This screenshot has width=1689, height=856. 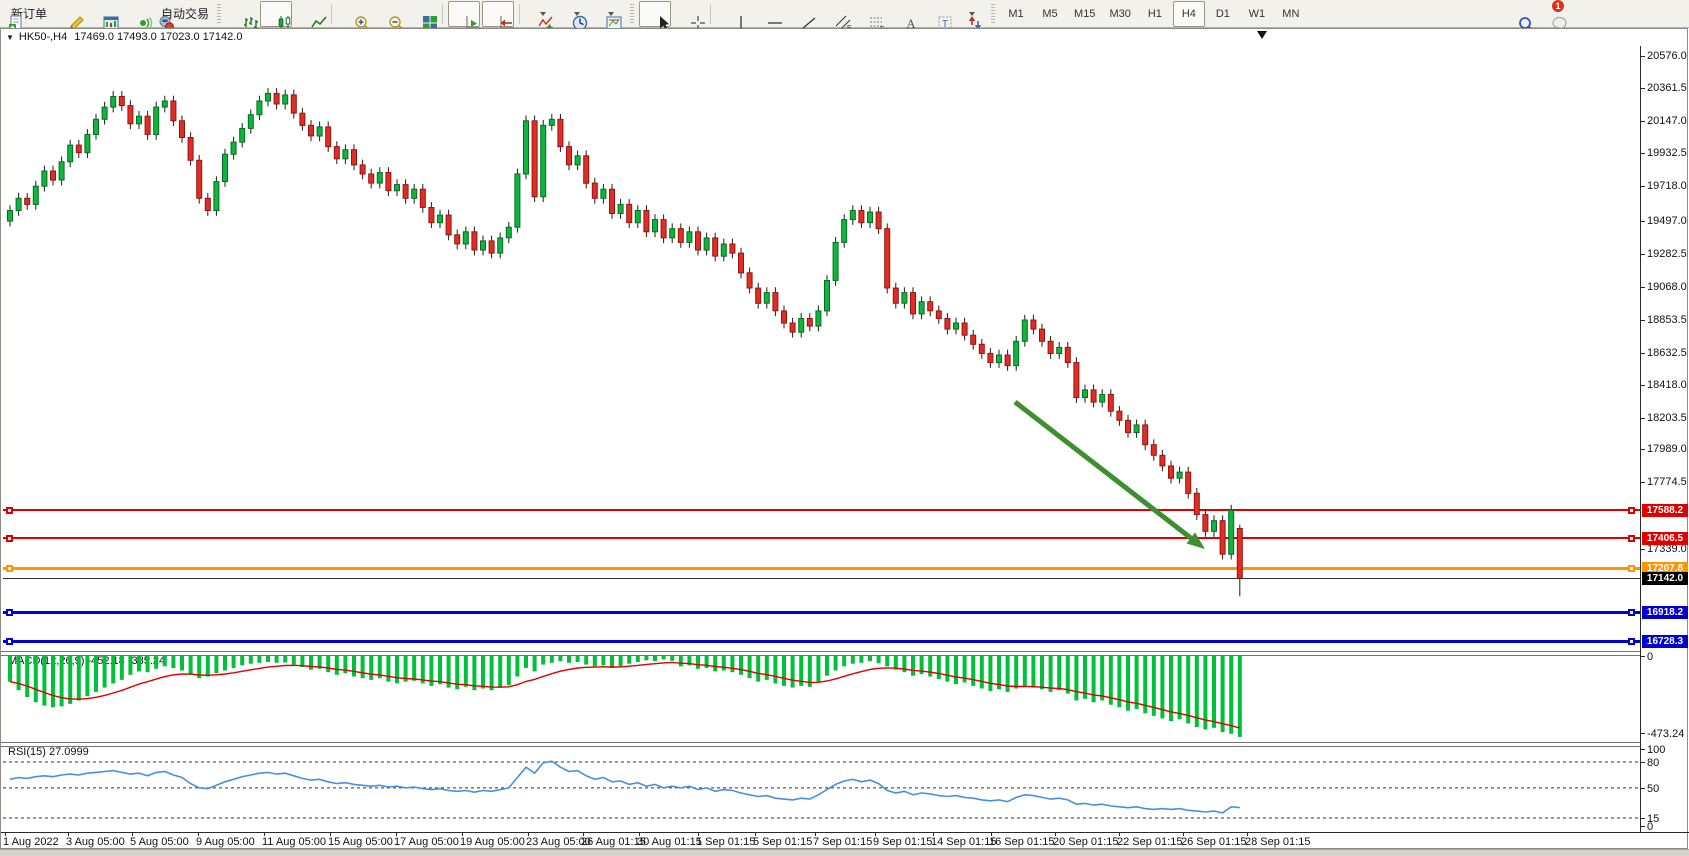 What do you see at coordinates (1667, 254) in the screenshot?
I see `price-tick-label: 19282.5` at bounding box center [1667, 254].